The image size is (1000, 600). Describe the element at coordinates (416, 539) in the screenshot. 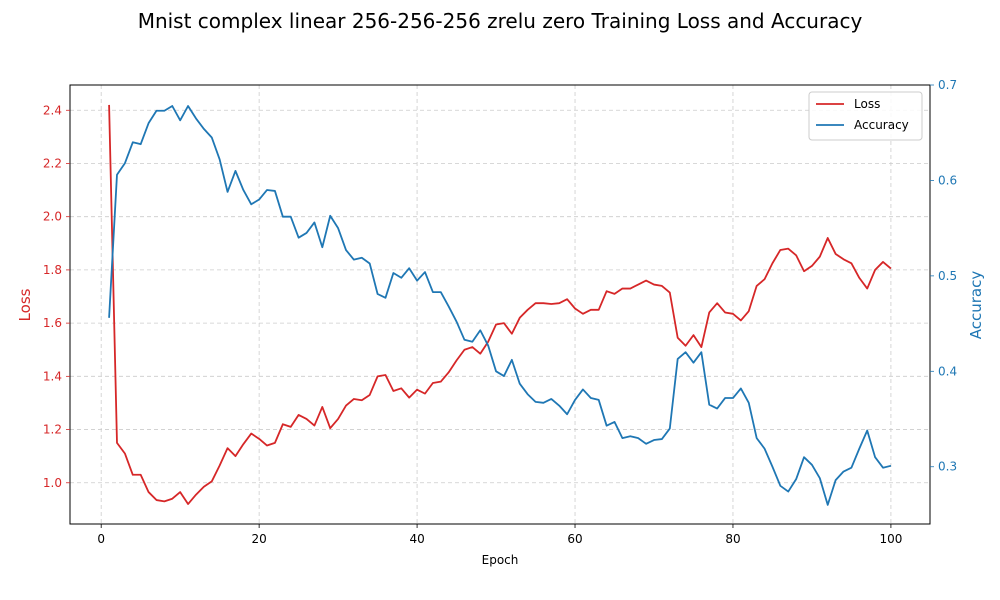

I see `x-tick-label: 40` at that location.